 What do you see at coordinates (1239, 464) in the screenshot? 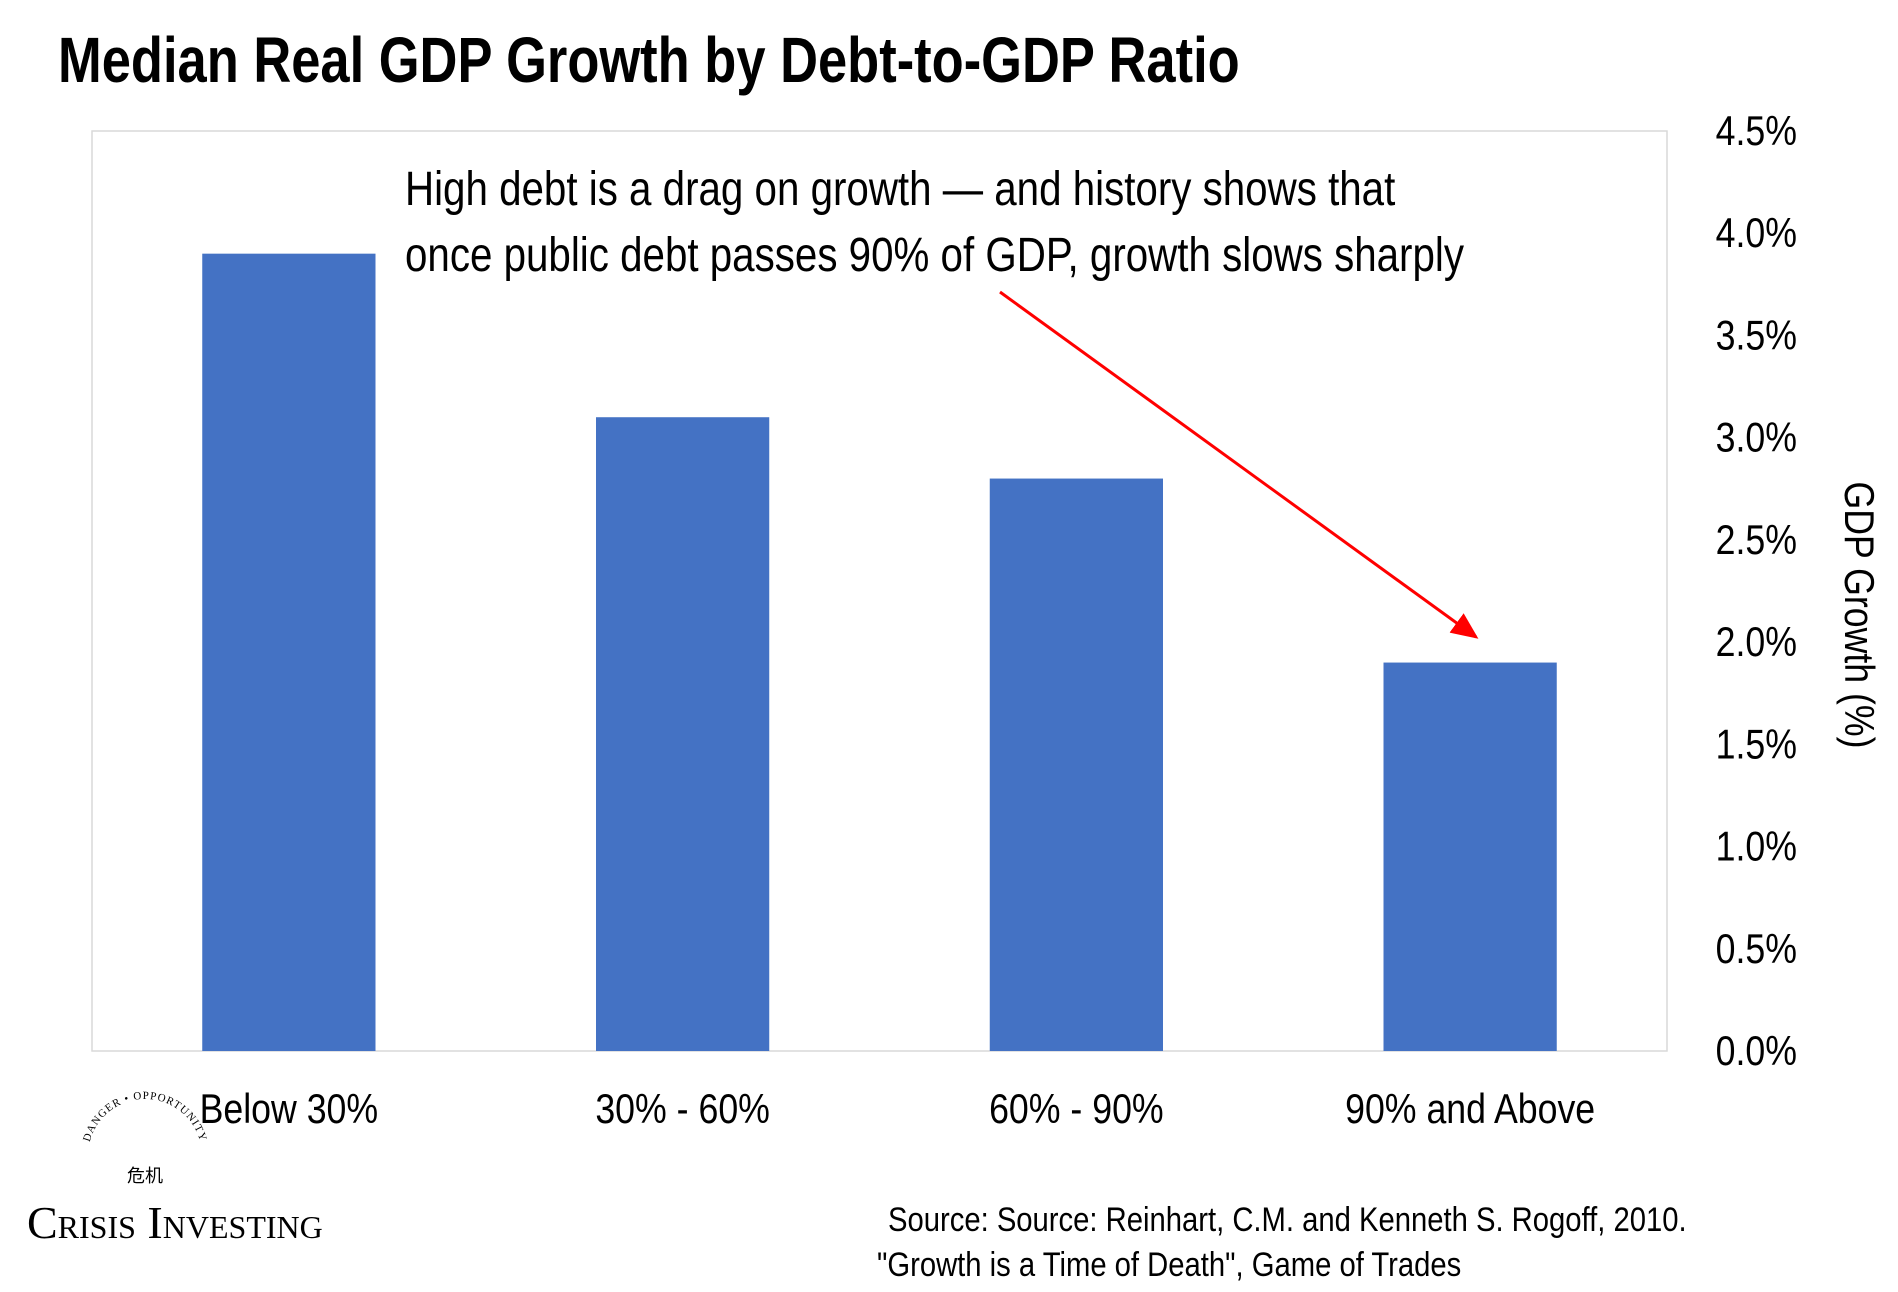
I see `annotation-arrow` at bounding box center [1239, 464].